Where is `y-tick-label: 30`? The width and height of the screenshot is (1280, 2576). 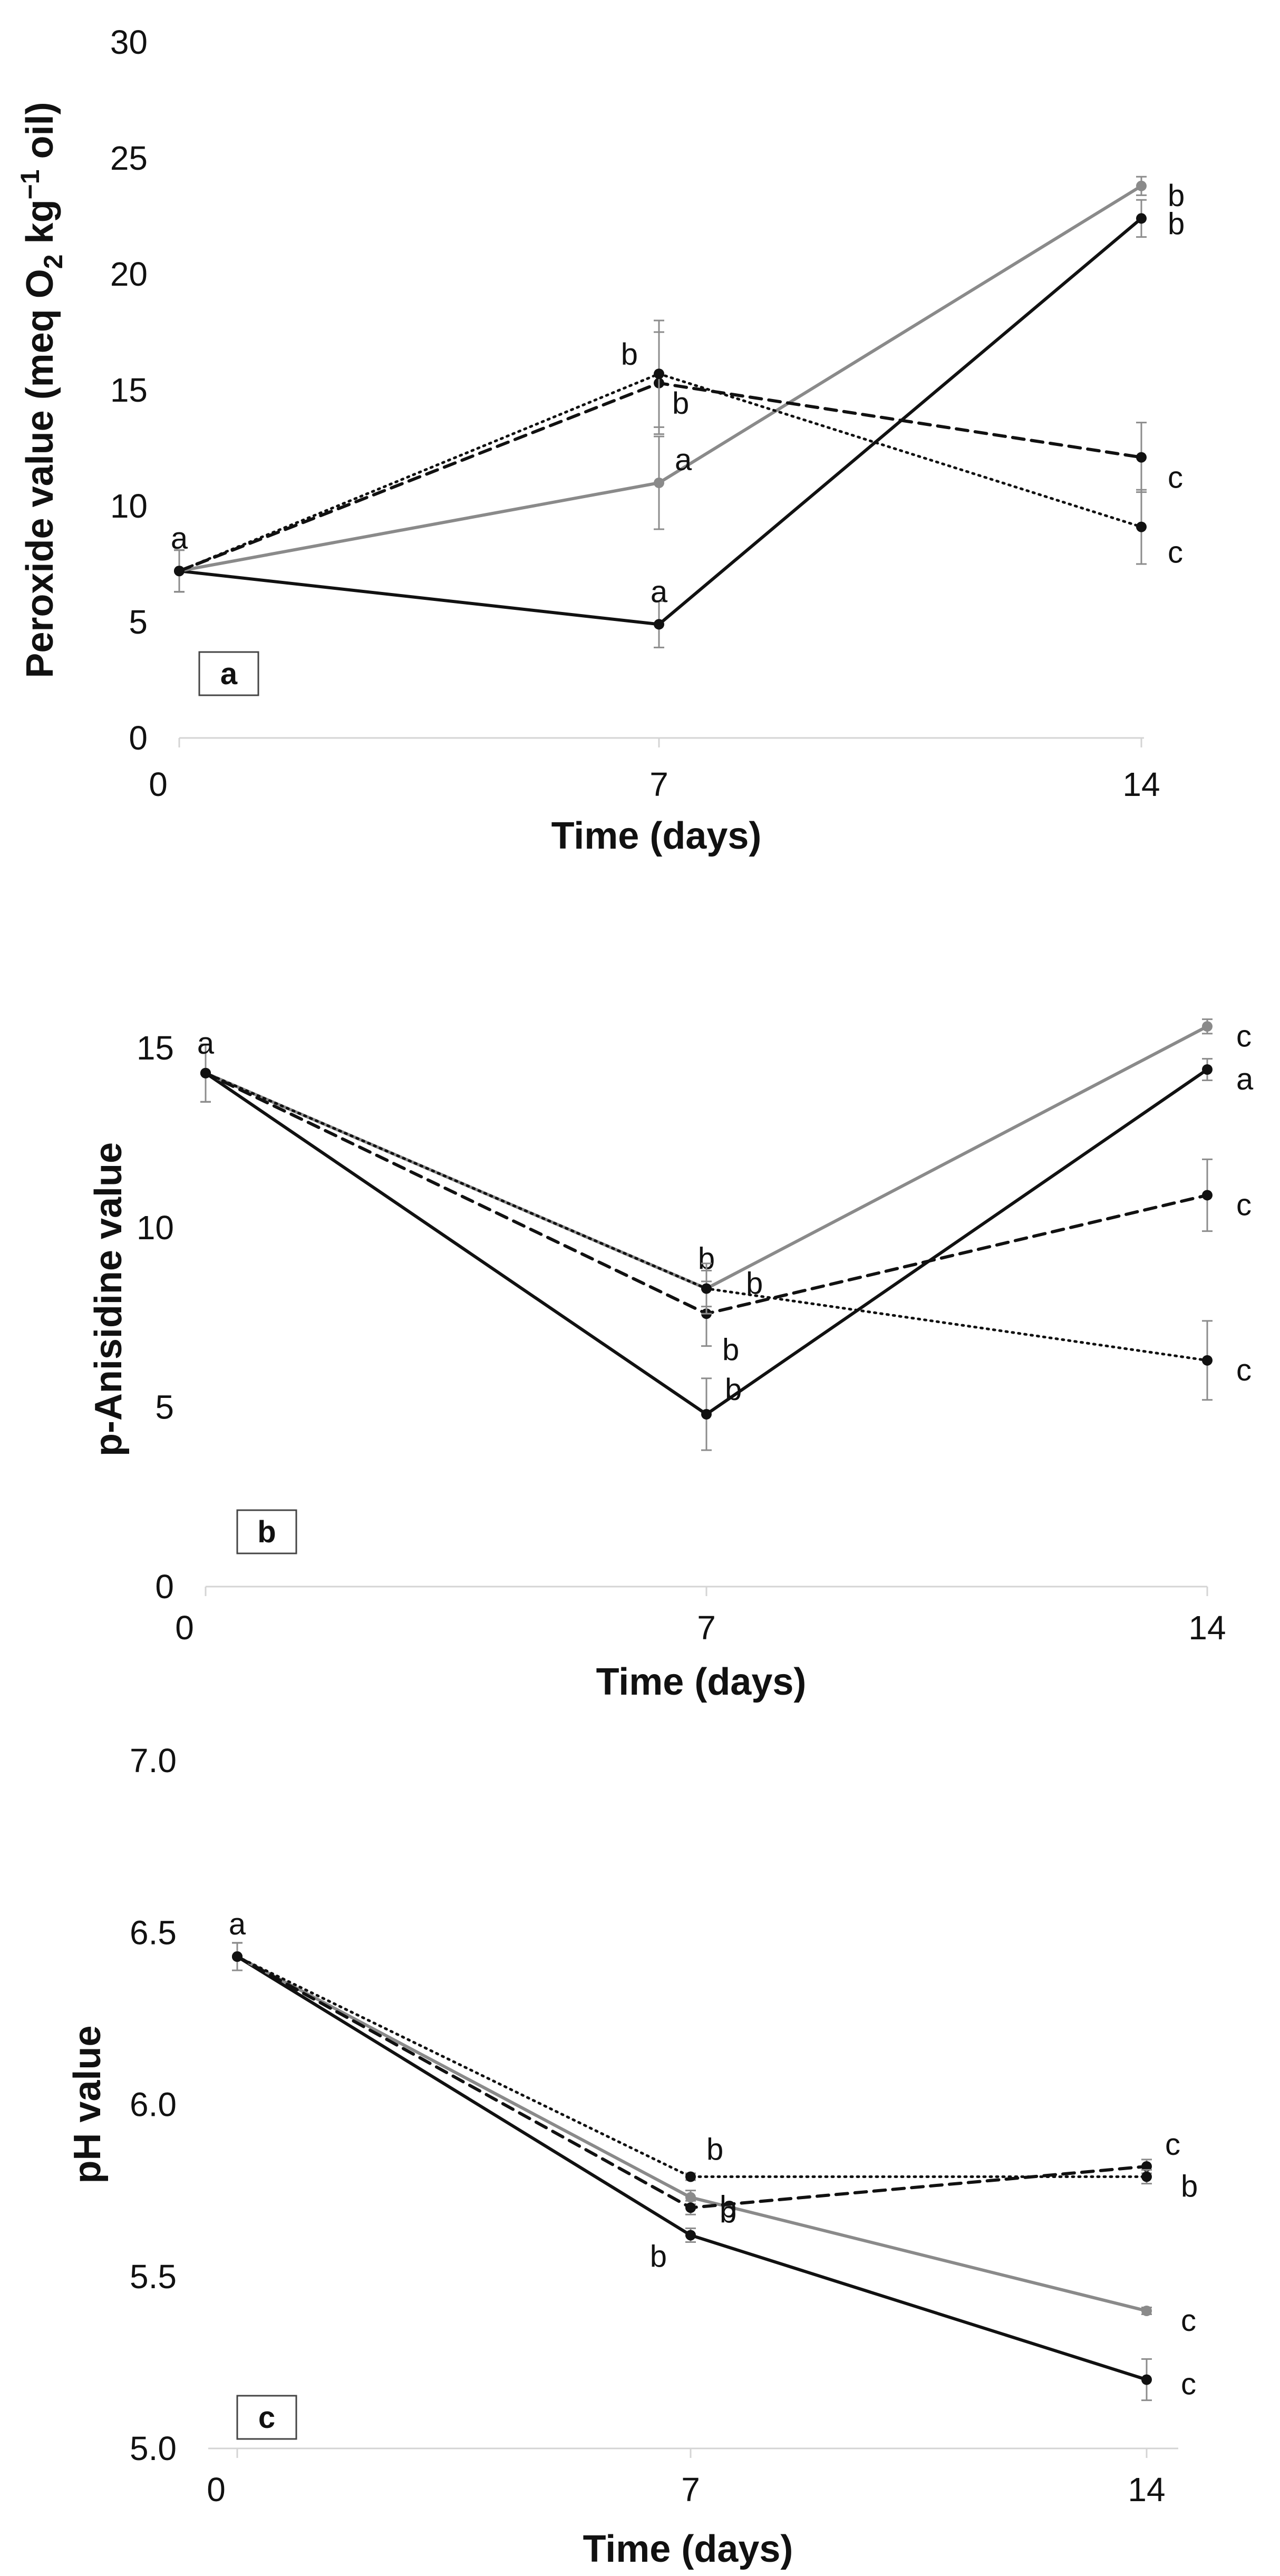
y-tick-label: 30 is located at coordinates (129, 42).